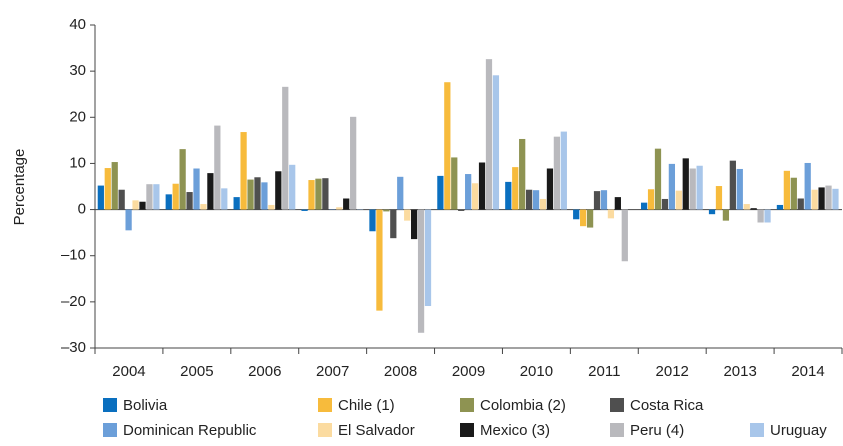 The height and width of the screenshot is (446, 843). What do you see at coordinates (672, 371) in the screenshot?
I see `x-tick-label: 2012` at bounding box center [672, 371].